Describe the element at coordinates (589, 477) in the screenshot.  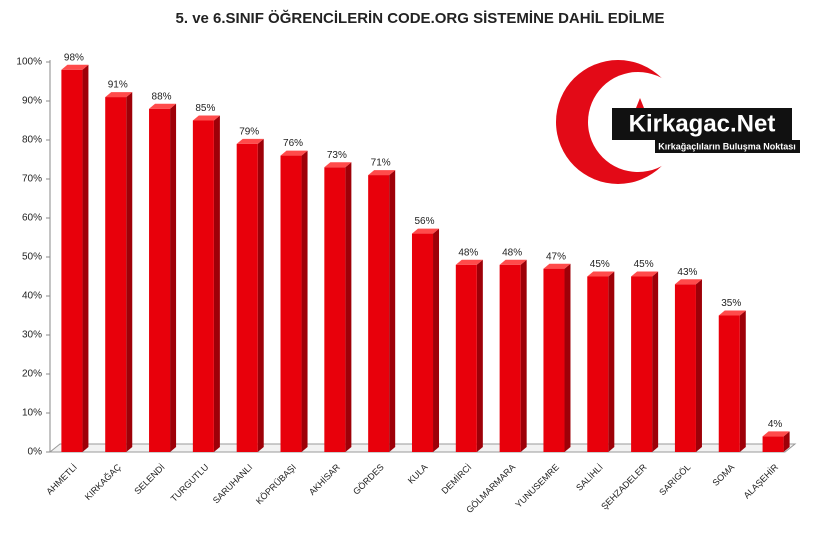
I see `x-tick-label: SALİHLİ` at that location.